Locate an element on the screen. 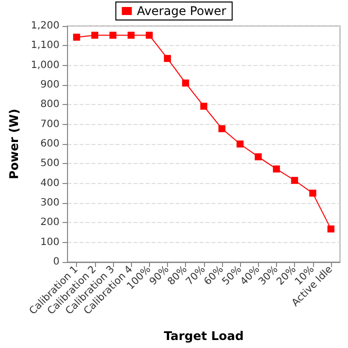 This screenshot has width=348, height=348. y-tick-label: 500 is located at coordinates (50, 164).